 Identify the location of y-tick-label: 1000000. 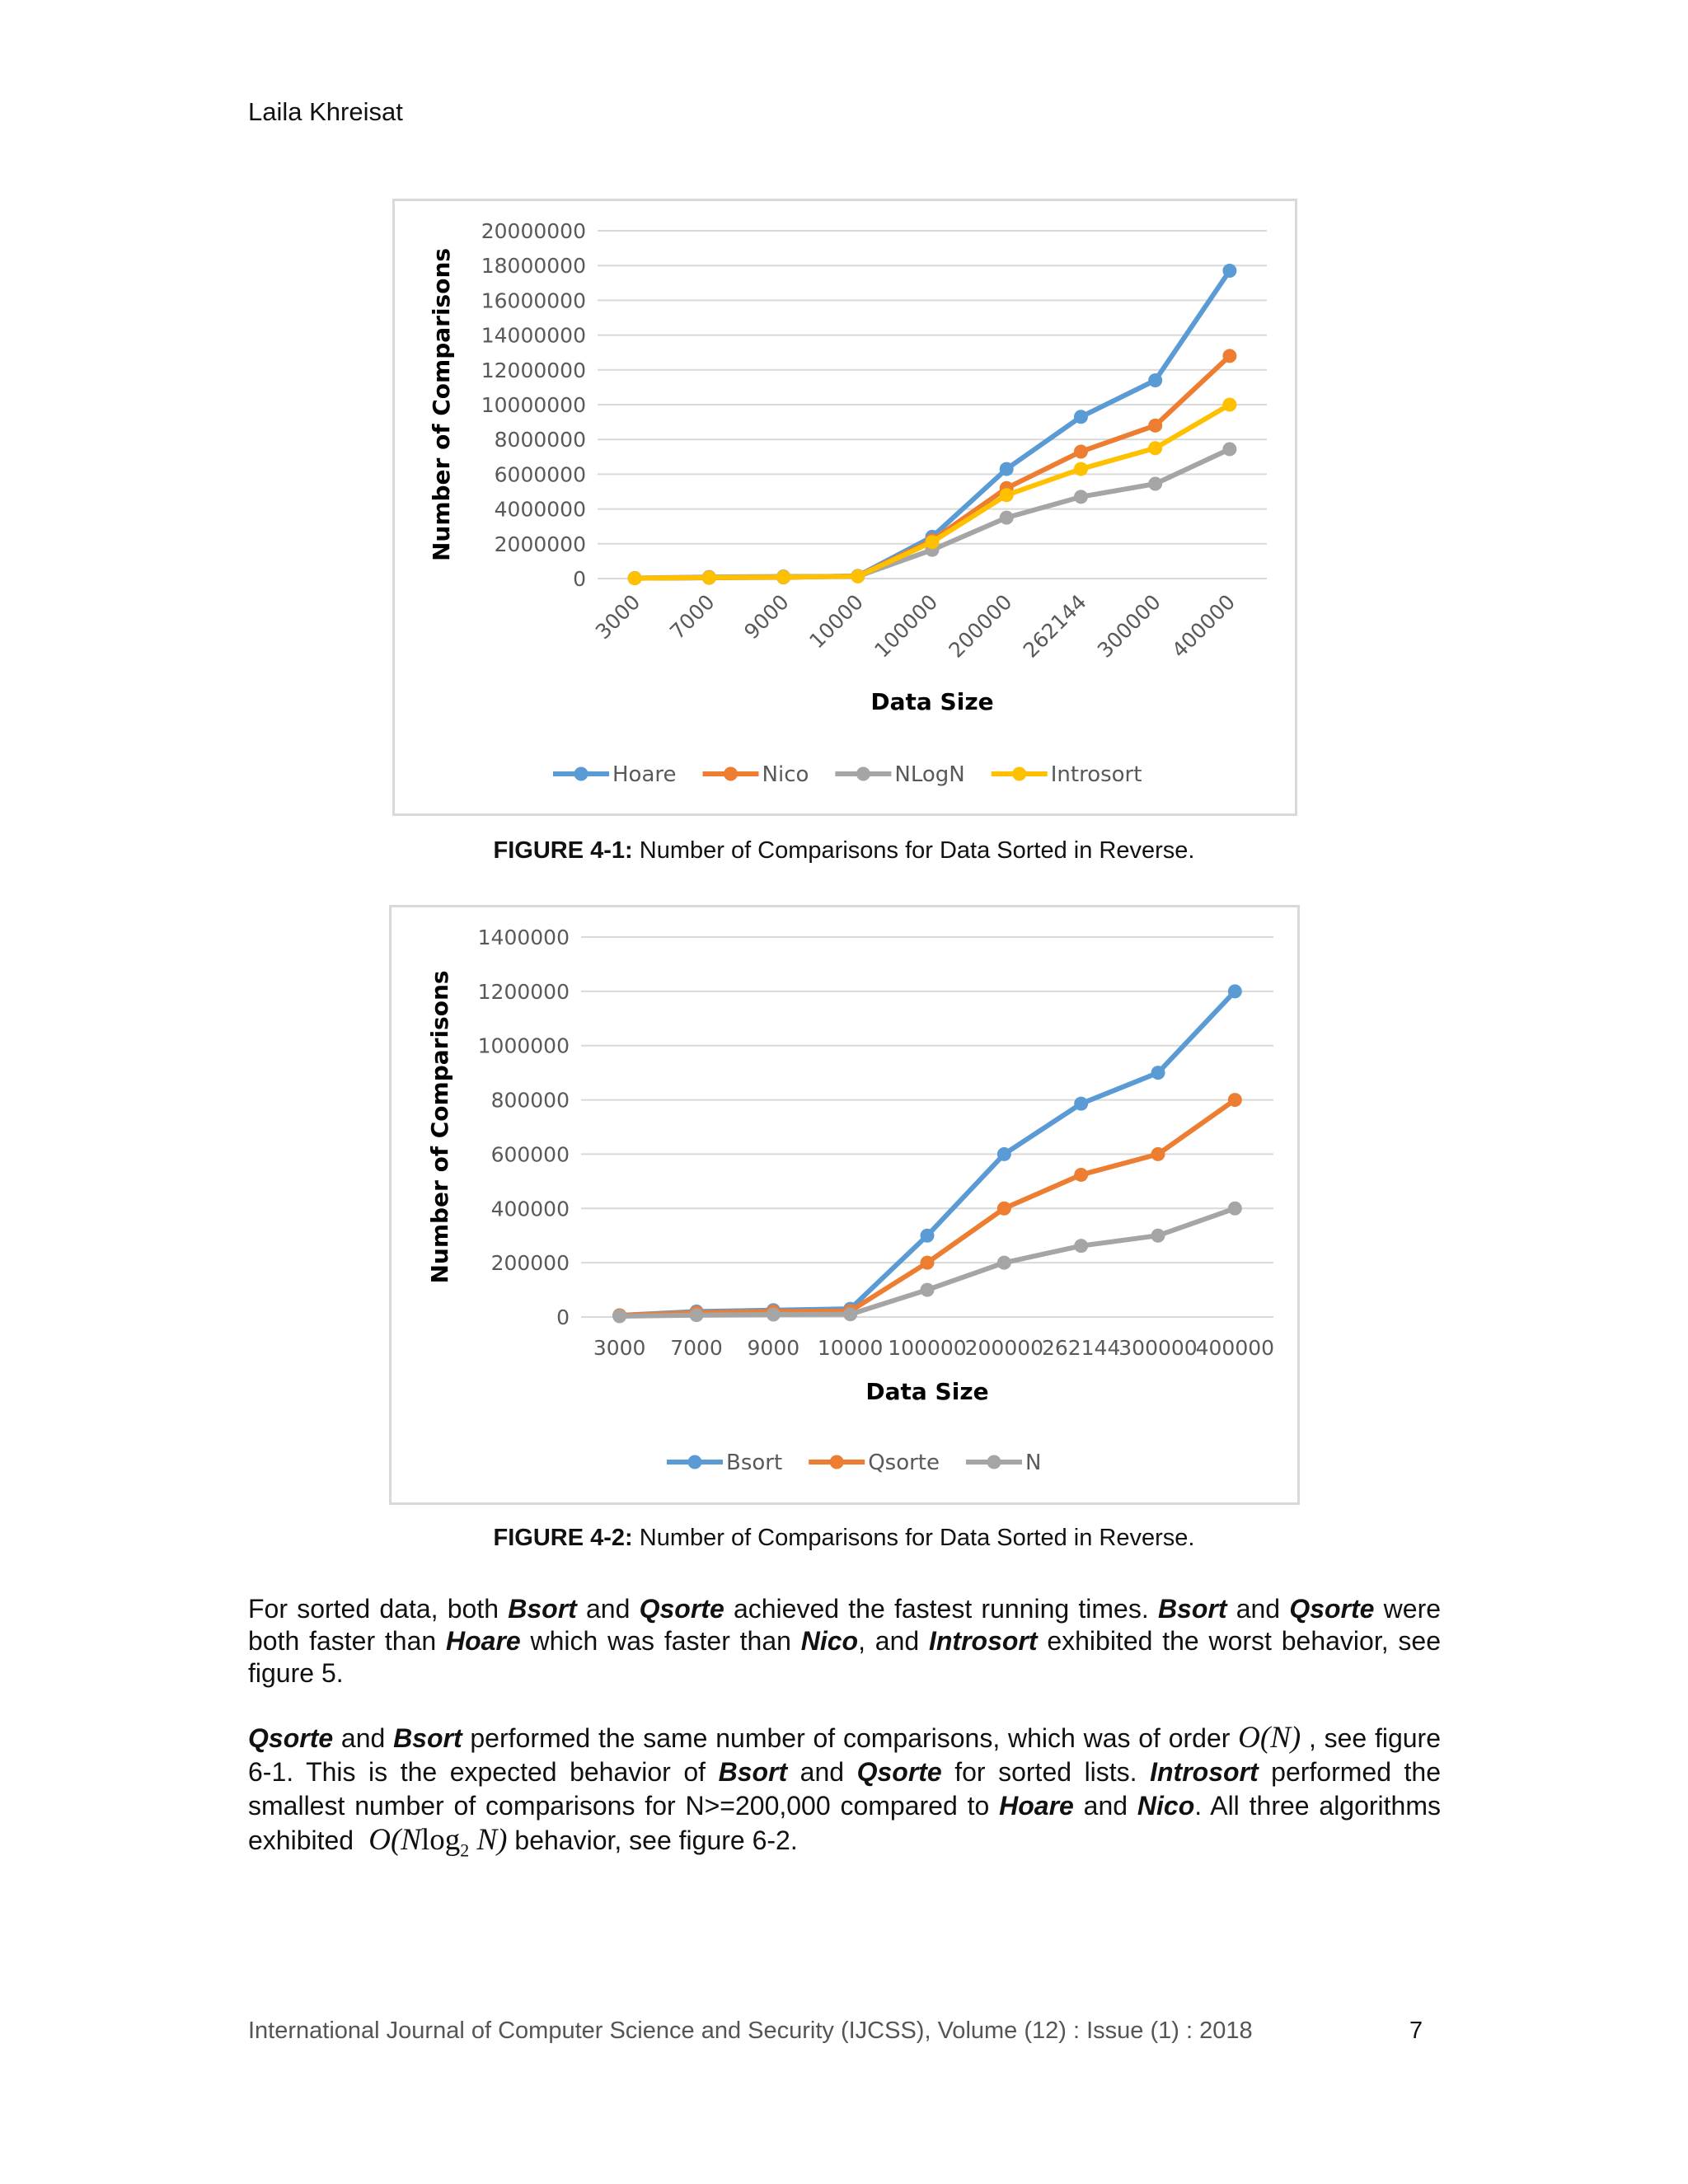
(524, 1046).